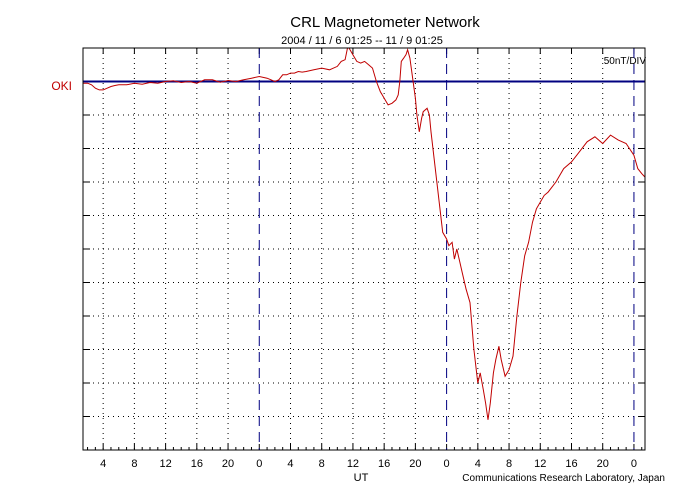  I want to click on chart-title: CRL Magnetometer Network, so click(385, 22).